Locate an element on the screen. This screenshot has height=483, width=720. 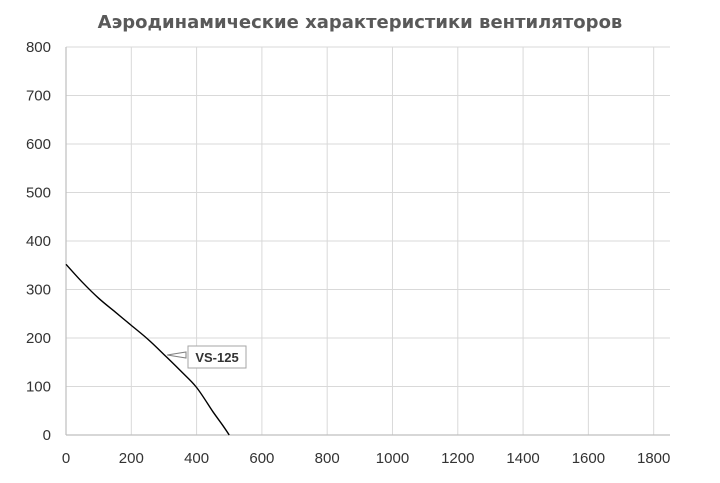
x-tick-label: 1000 is located at coordinates (392, 458).